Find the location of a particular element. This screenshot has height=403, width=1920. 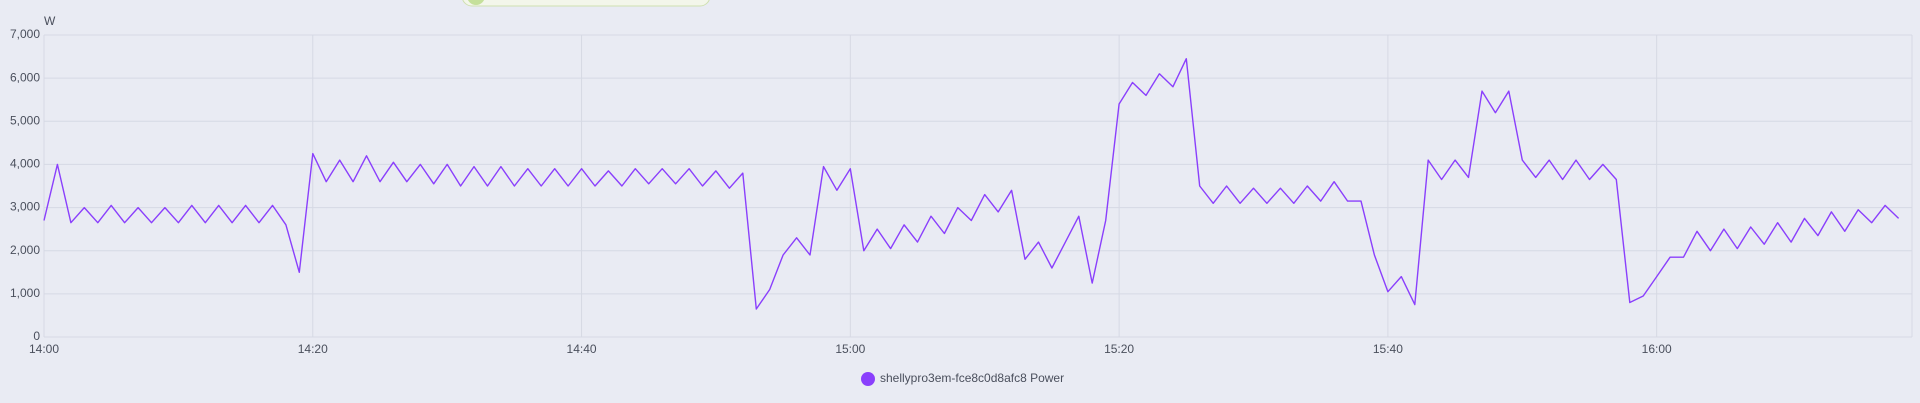

y-tick-label: 5,000 is located at coordinates (25, 120).